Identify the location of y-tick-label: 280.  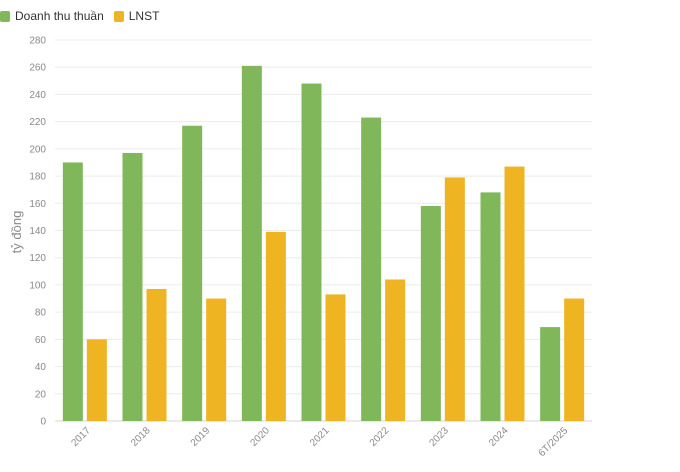
(37, 41).